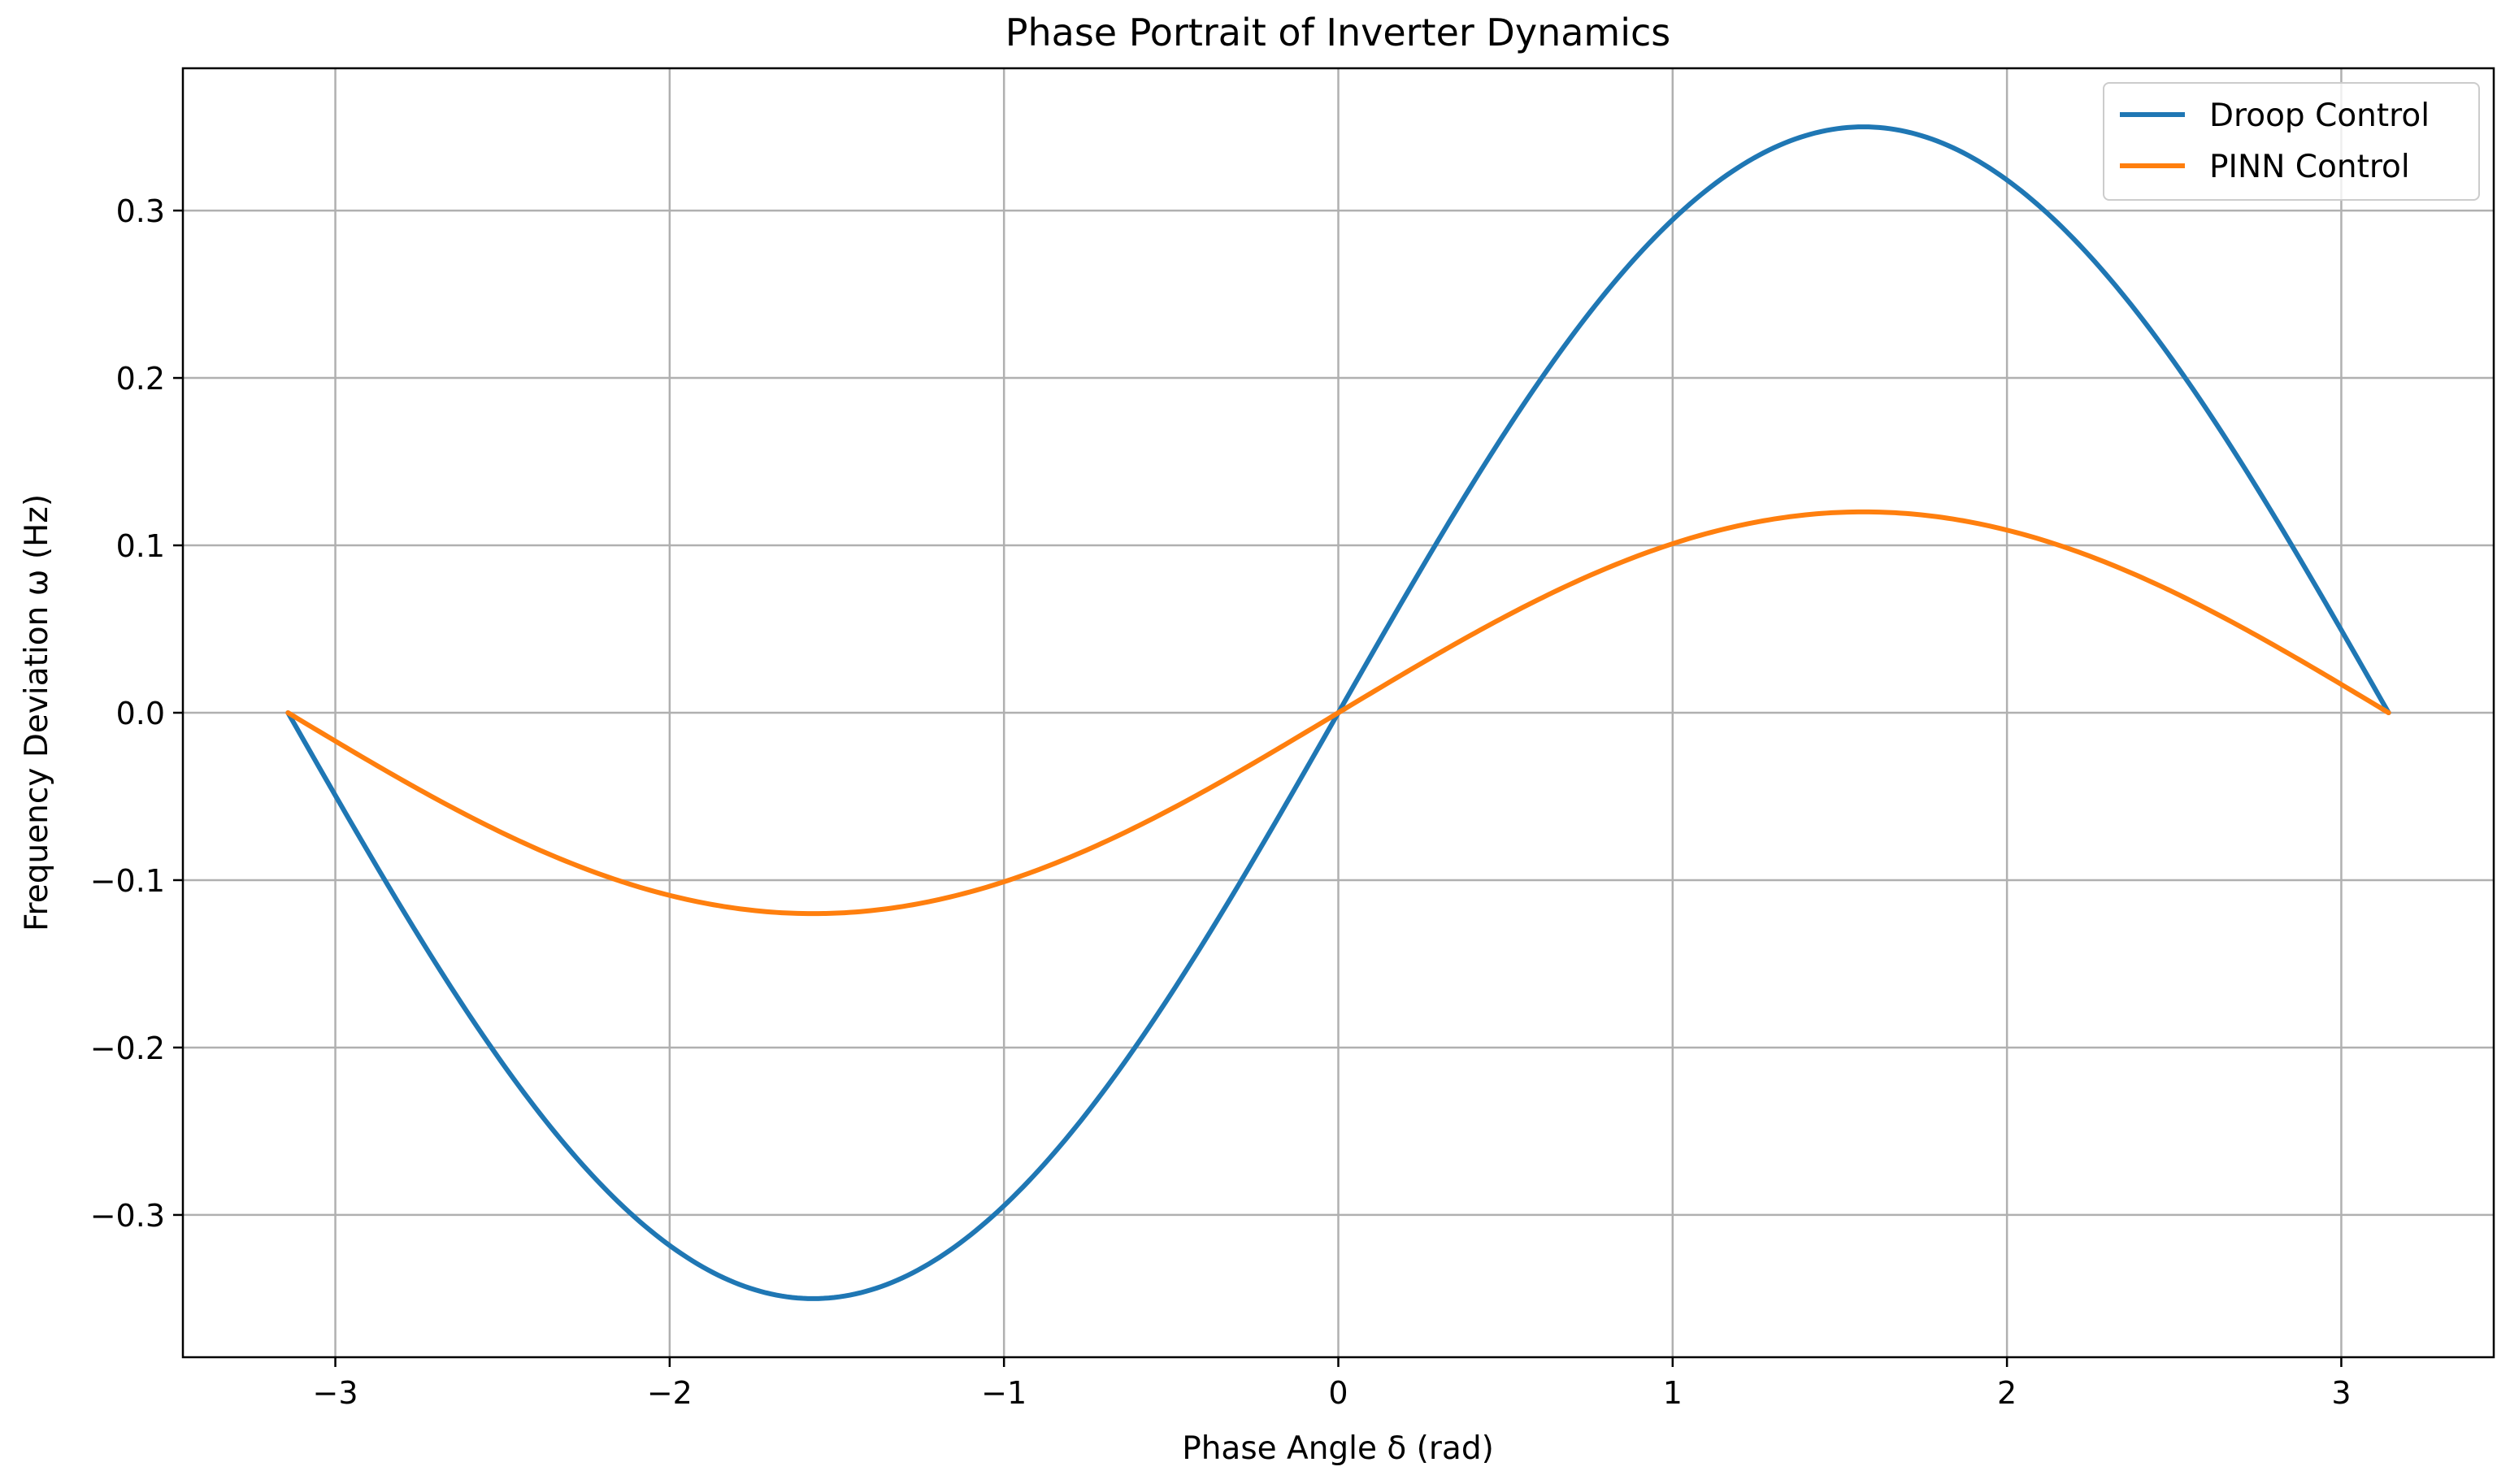 The height and width of the screenshot is (1484, 2510). Describe the element at coordinates (670, 1393) in the screenshot. I see `x-tick-label-minus-2: −2` at that location.